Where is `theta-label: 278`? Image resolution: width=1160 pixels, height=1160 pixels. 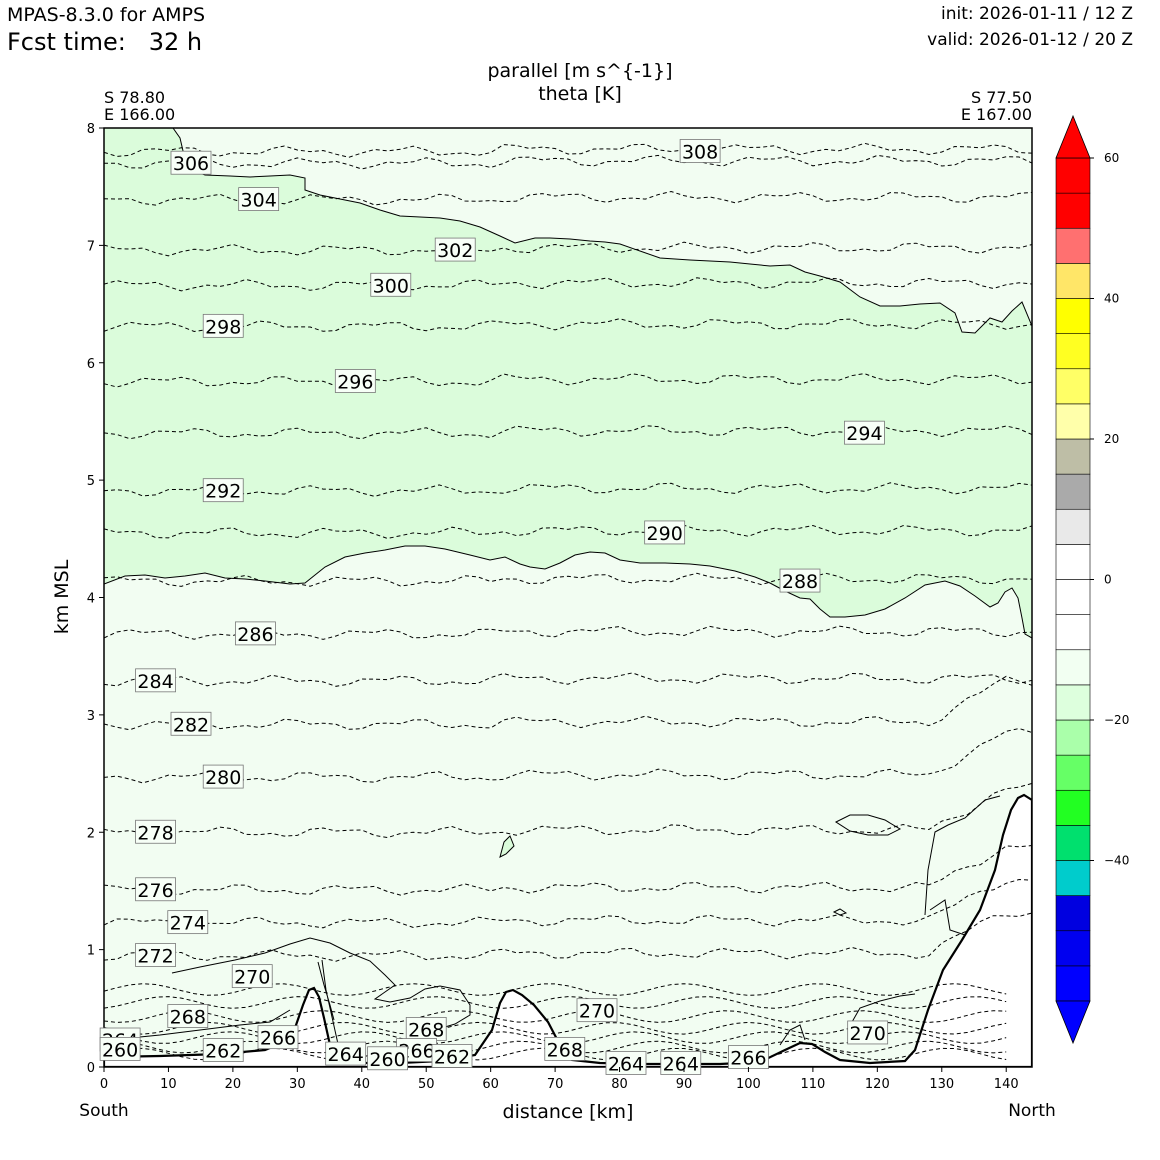 theta-label: 278 is located at coordinates (155, 831).